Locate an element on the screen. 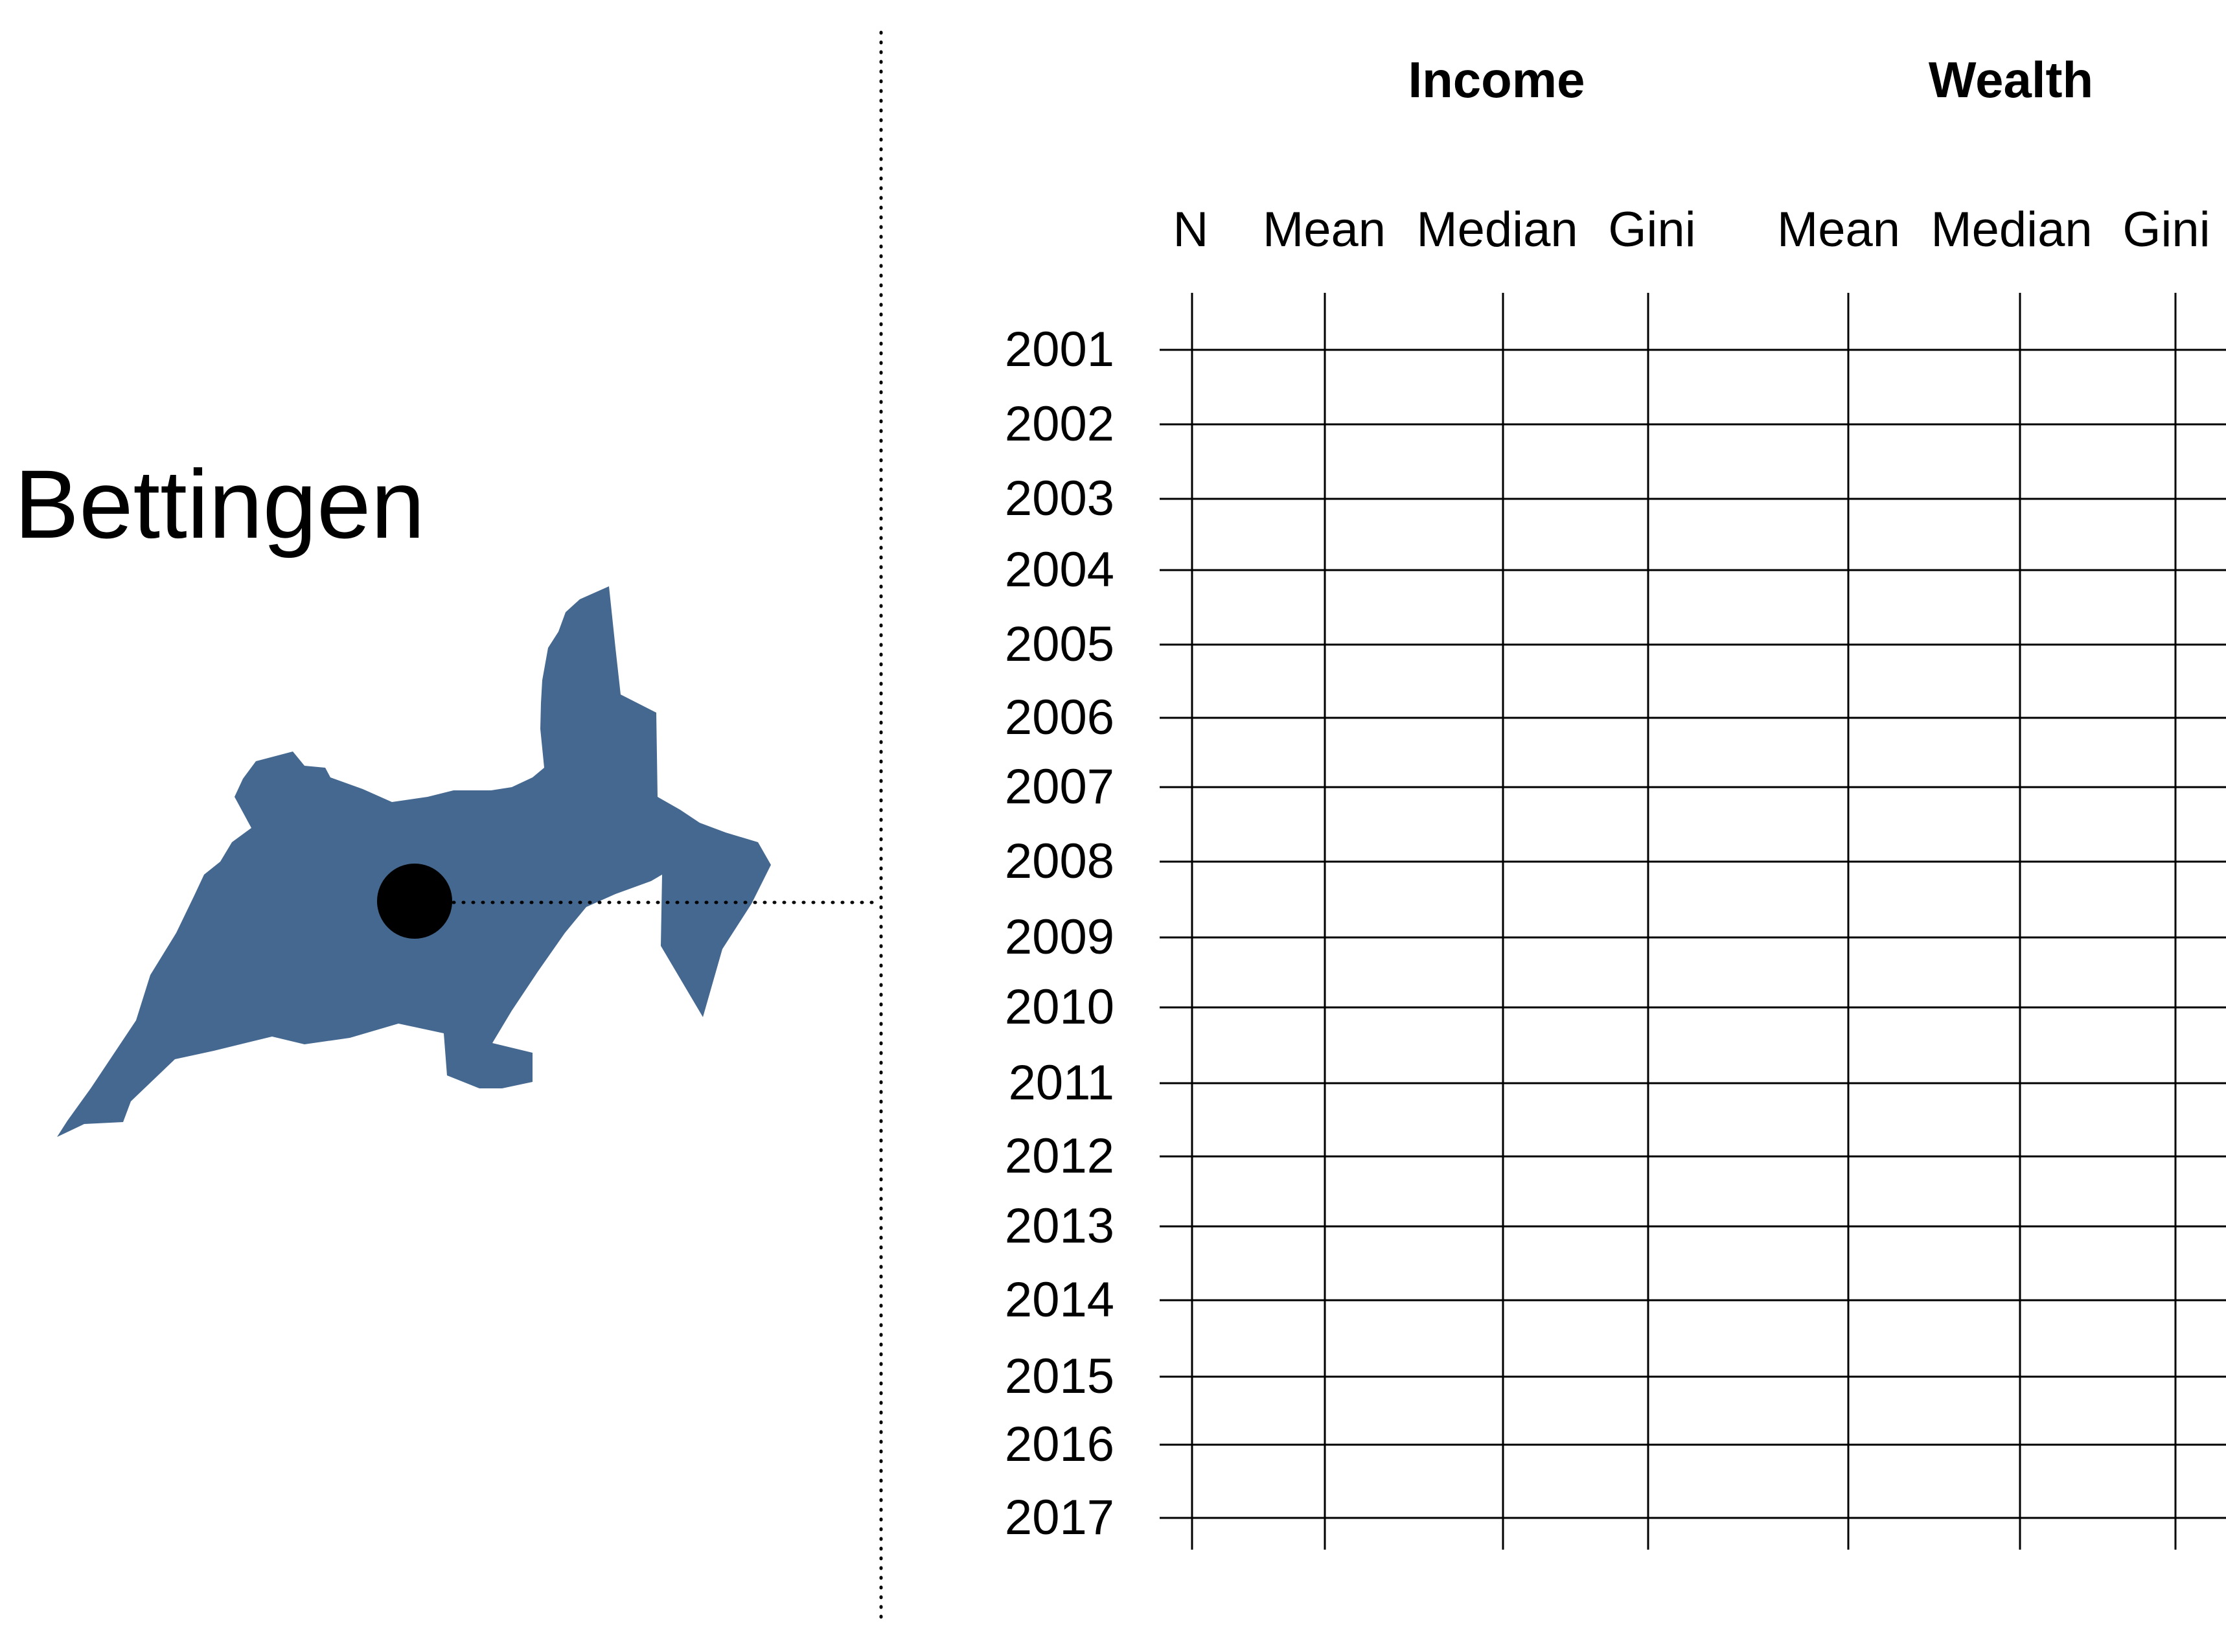 This screenshot has width=2226, height=1652. year-label: 2007 is located at coordinates (1060, 786).